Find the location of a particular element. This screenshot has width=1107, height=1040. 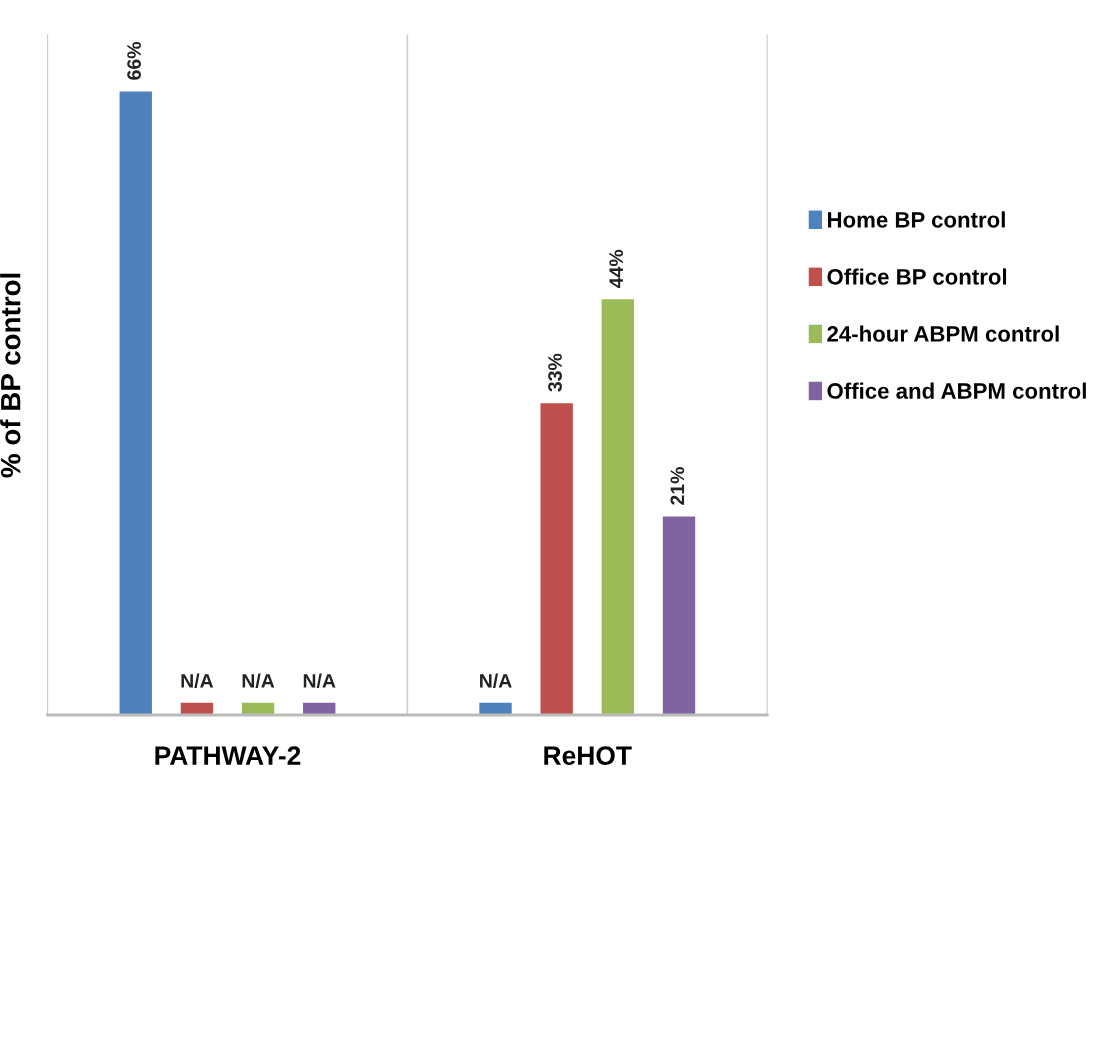

data-label: 21% is located at coordinates (677, 486).